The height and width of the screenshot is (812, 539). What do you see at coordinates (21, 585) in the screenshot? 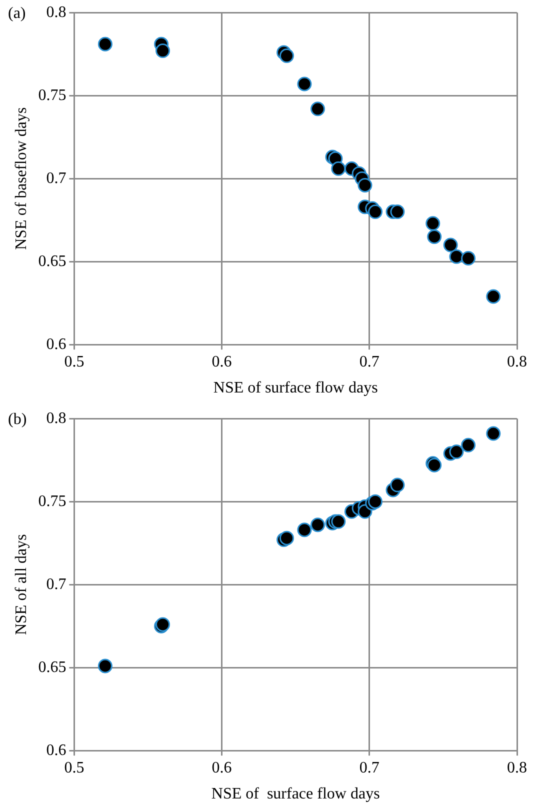
I see `y-axis-title: NSE of all days` at bounding box center [21, 585].